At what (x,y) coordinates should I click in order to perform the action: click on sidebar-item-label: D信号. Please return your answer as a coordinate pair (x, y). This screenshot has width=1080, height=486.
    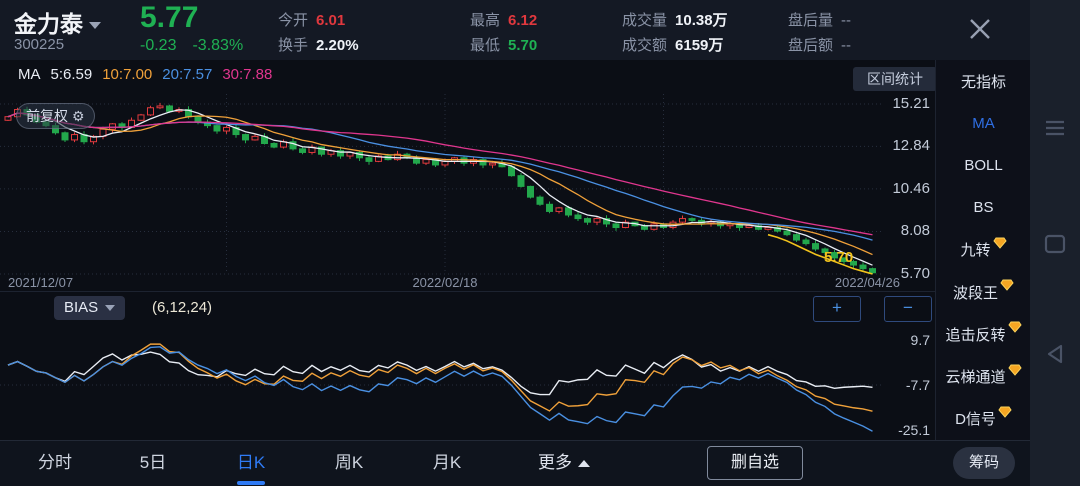
    Looking at the image, I should click on (975, 420).